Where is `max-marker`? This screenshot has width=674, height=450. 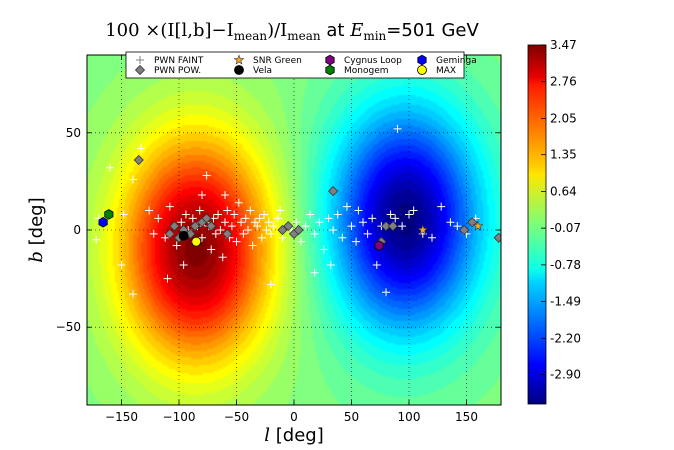
max-marker is located at coordinates (196, 241).